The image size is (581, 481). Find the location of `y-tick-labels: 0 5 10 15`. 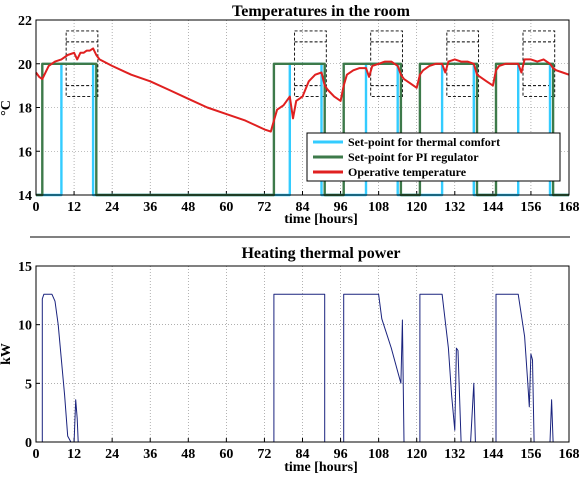

y-tick-labels: 0 5 10 15 is located at coordinates (25, 355).